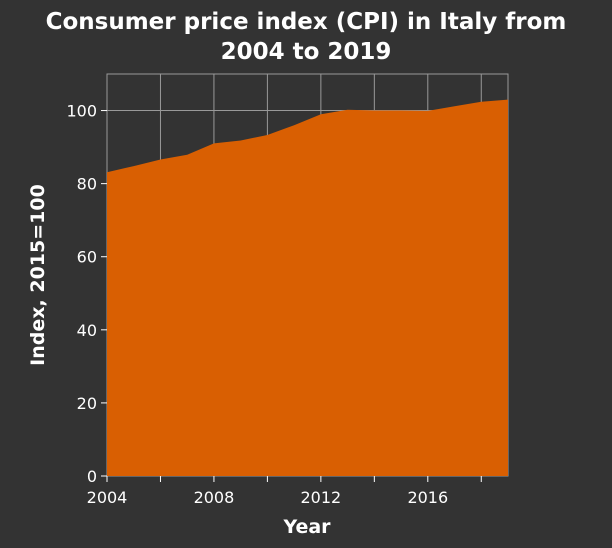  Describe the element at coordinates (427, 497) in the screenshot. I see `x-tick-label-2016: 2016` at that location.